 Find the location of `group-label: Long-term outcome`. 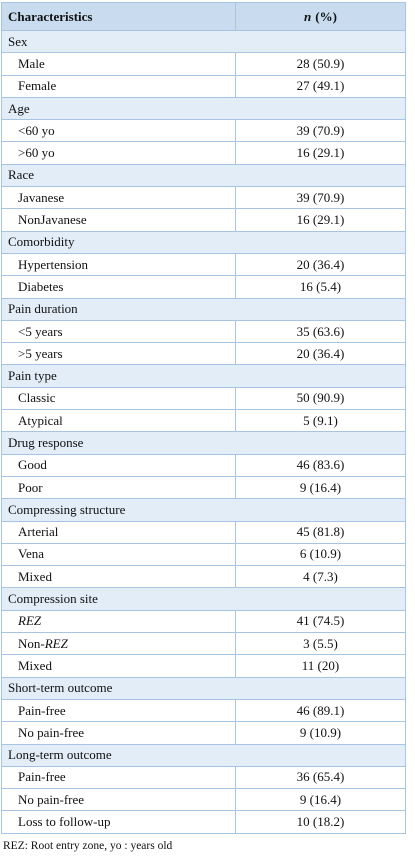

group-label: Long-term outcome is located at coordinates (203, 755).